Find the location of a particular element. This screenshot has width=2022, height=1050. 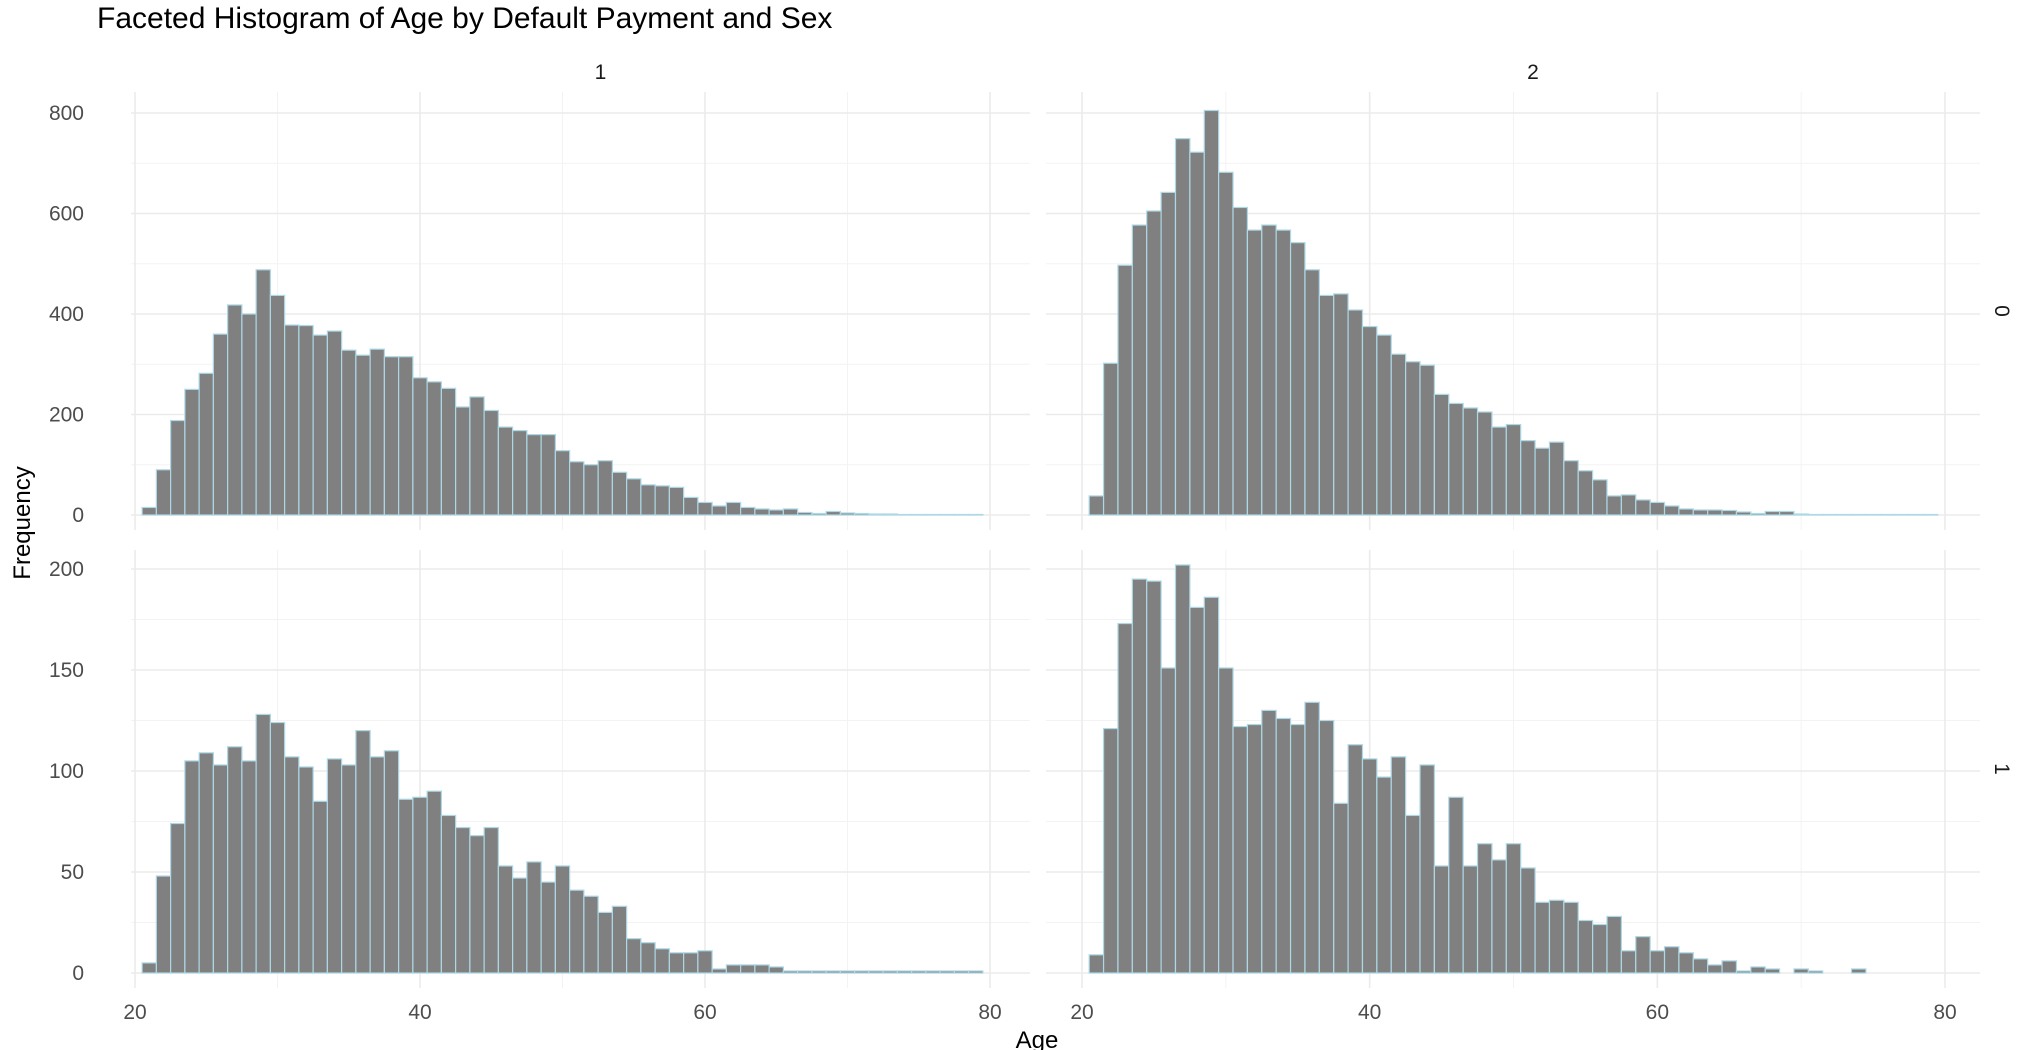

column-strip-label: 2 is located at coordinates (1533, 72).